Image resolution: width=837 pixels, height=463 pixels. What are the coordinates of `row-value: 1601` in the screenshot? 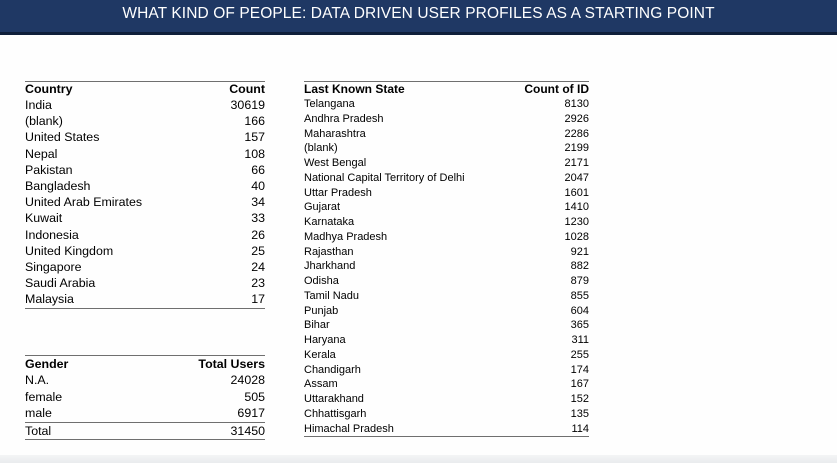 It's located at (576, 192).